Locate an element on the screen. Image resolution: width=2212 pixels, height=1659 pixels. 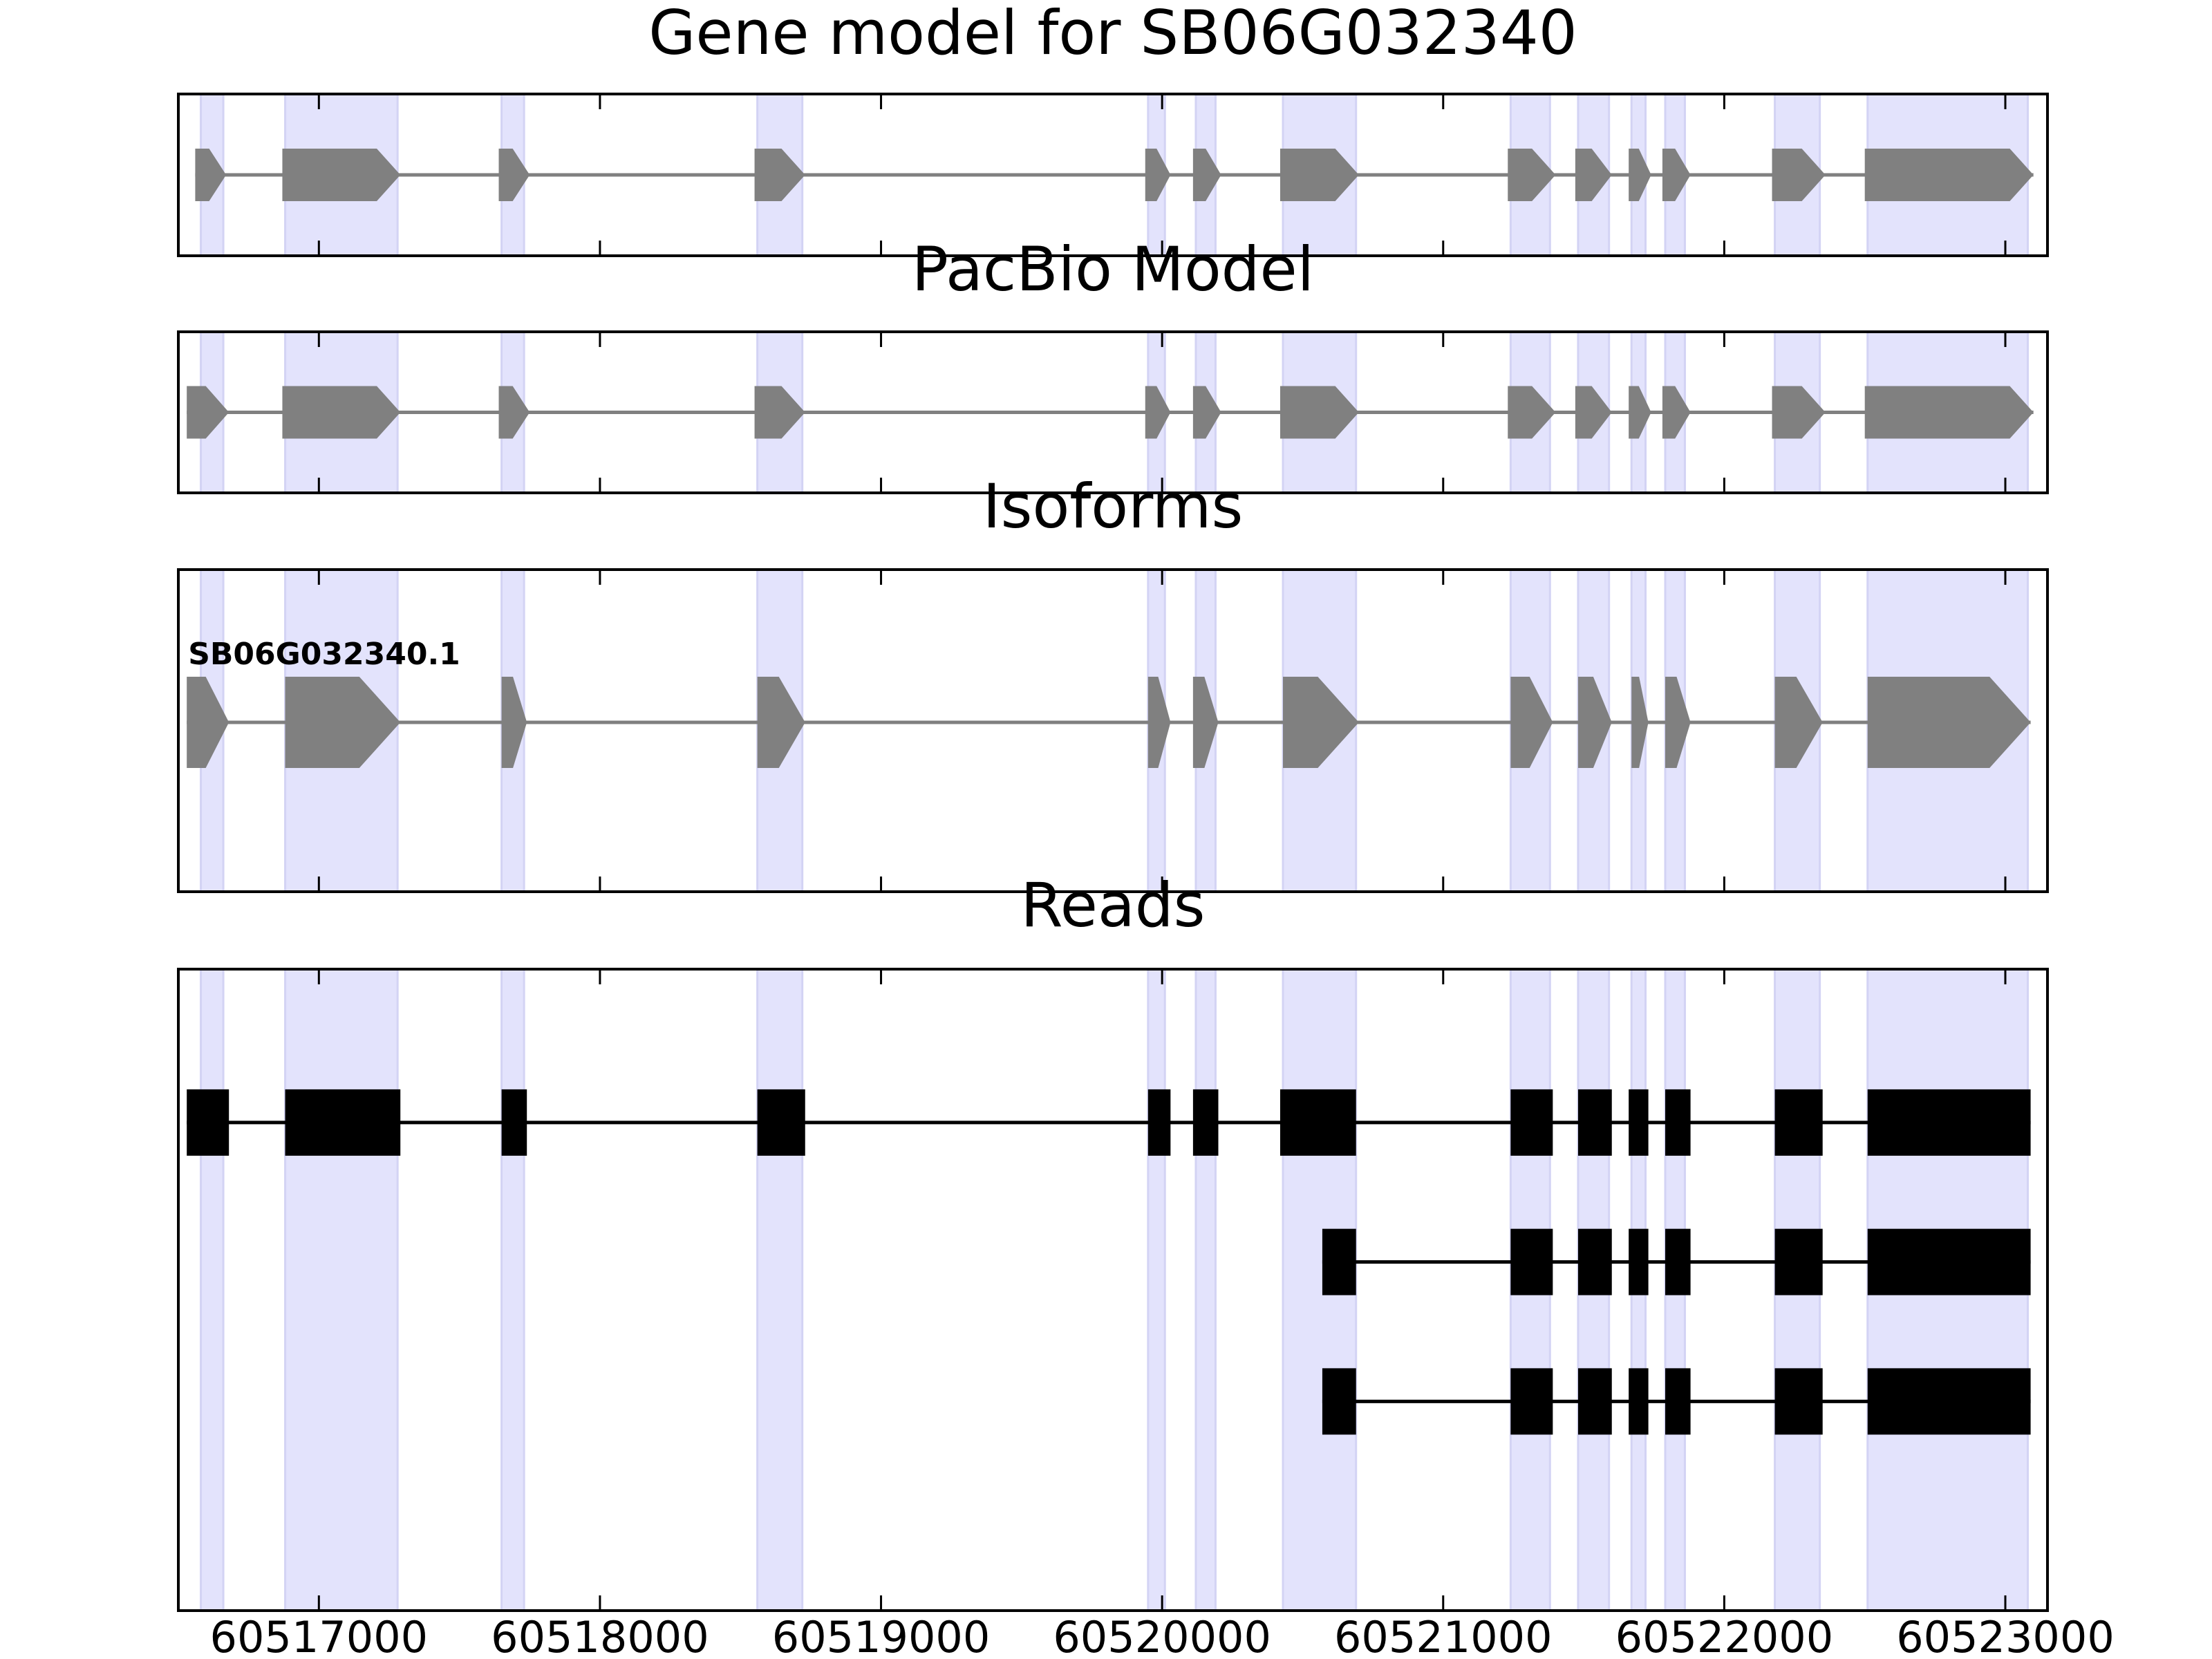
x-tick-label: 60522000 is located at coordinates (1724, 1635).